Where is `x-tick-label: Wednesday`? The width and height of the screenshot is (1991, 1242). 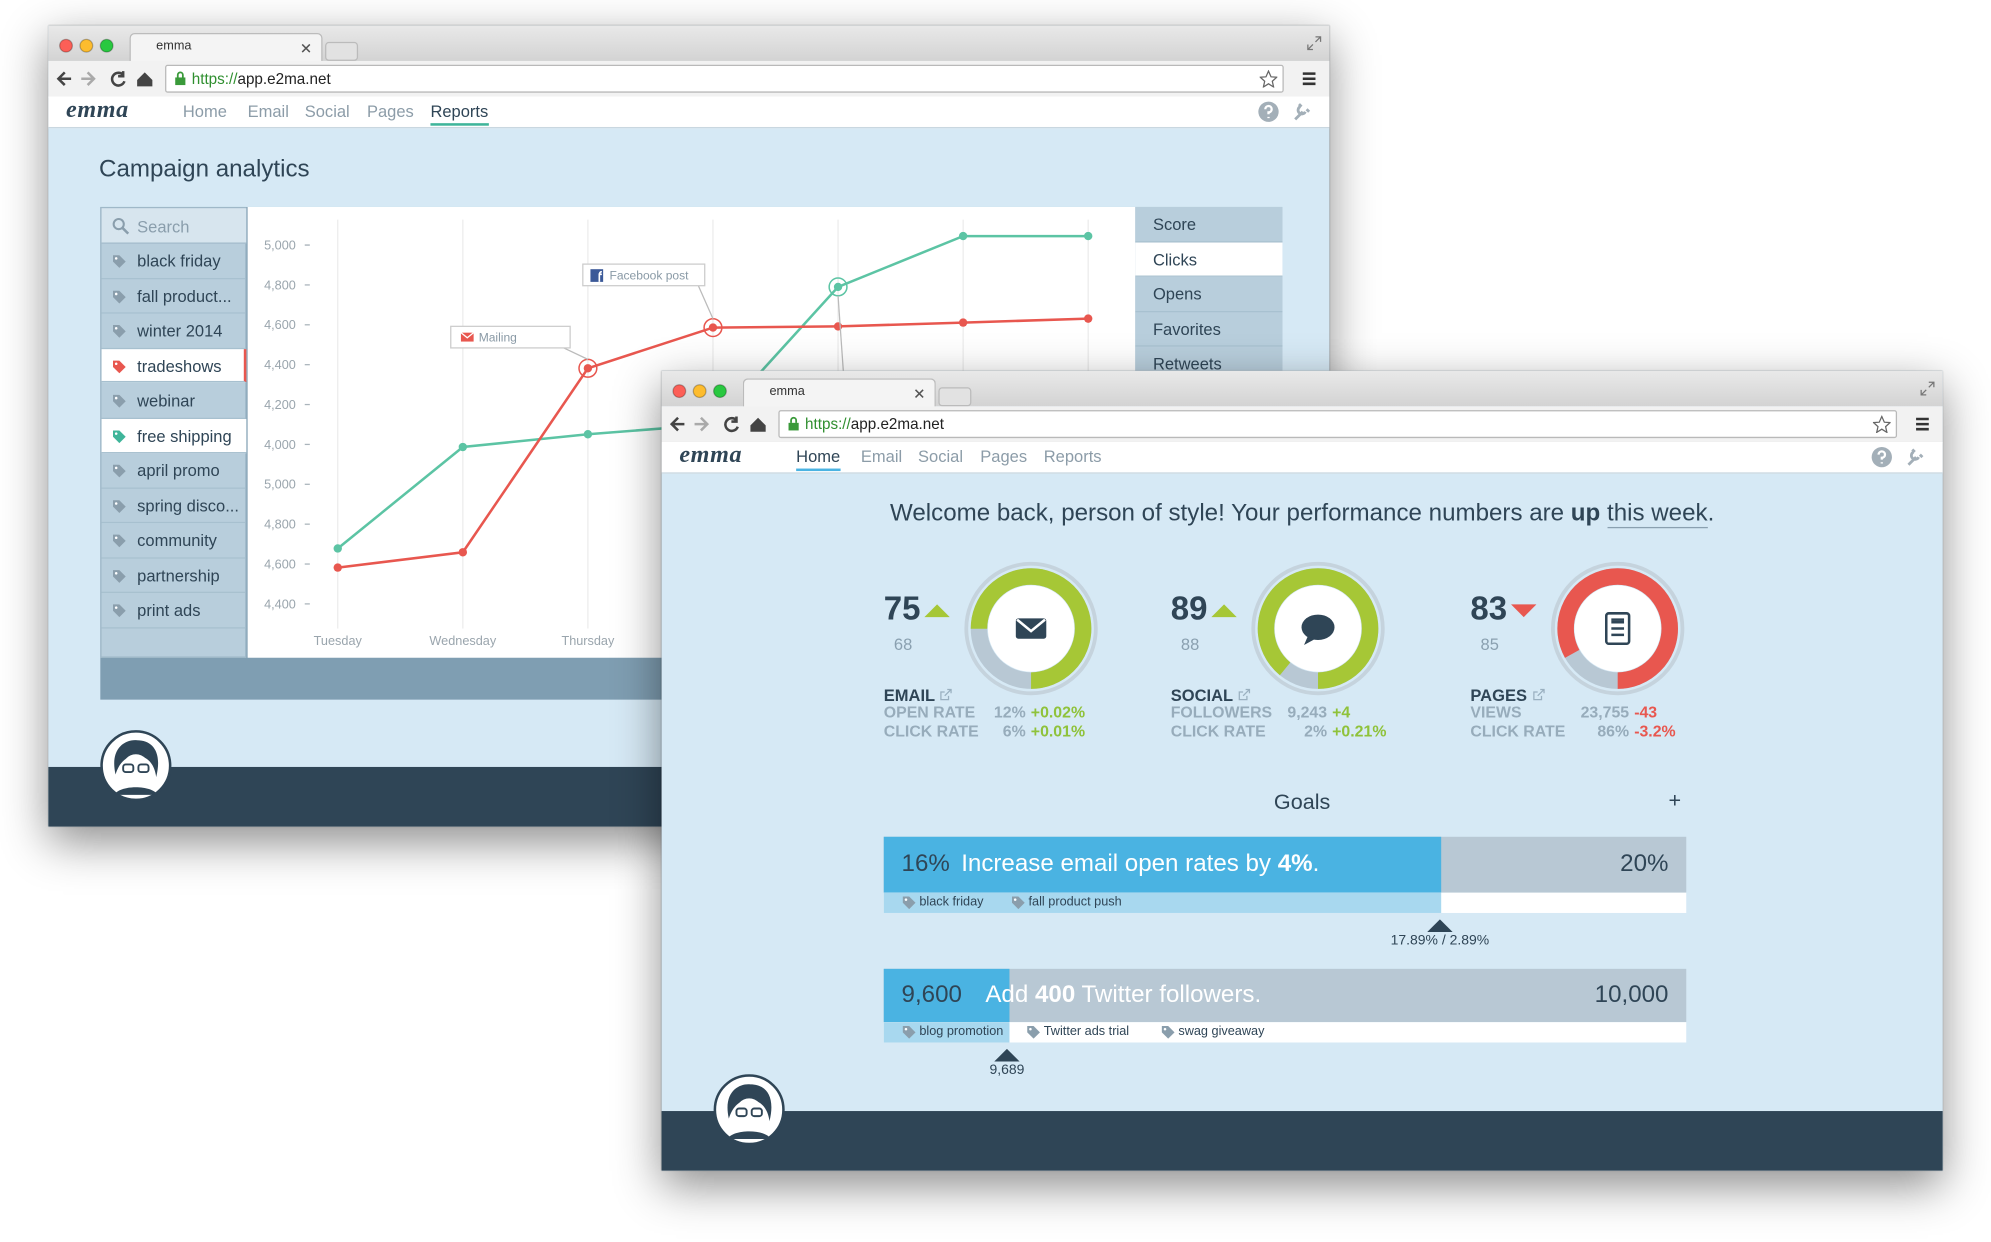 x-tick-label: Wednesday is located at coordinates (462, 641).